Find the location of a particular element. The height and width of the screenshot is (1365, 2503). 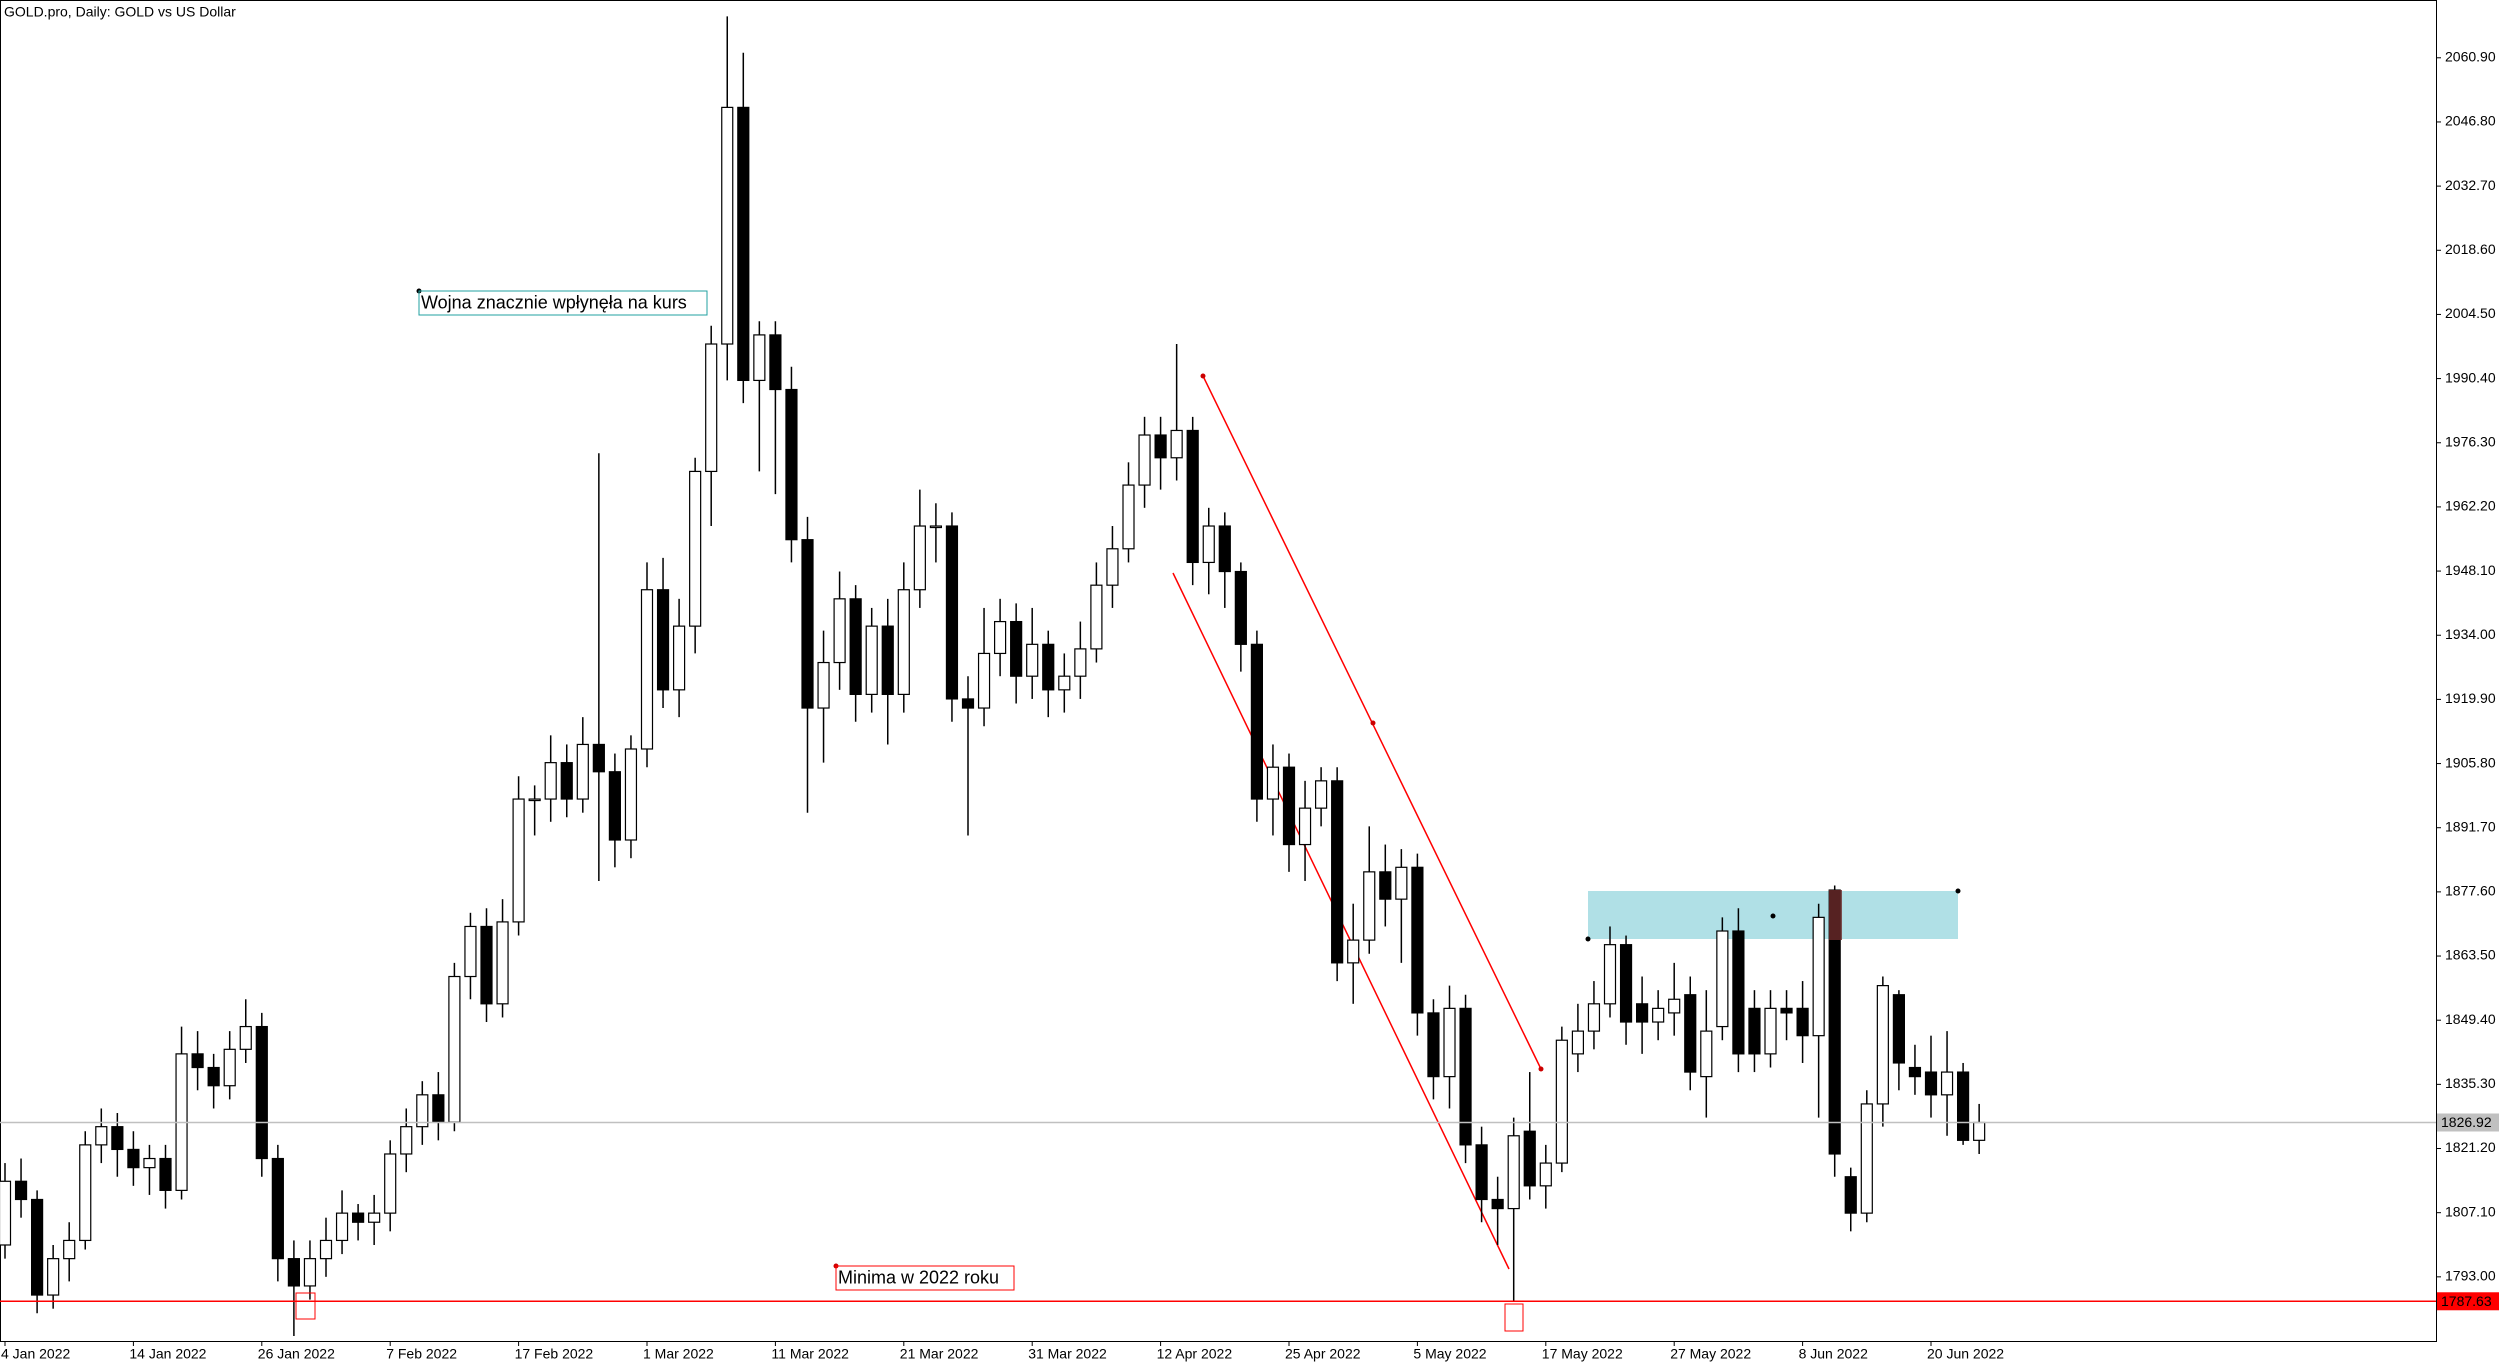

highlight is located at coordinates (1835, 915).